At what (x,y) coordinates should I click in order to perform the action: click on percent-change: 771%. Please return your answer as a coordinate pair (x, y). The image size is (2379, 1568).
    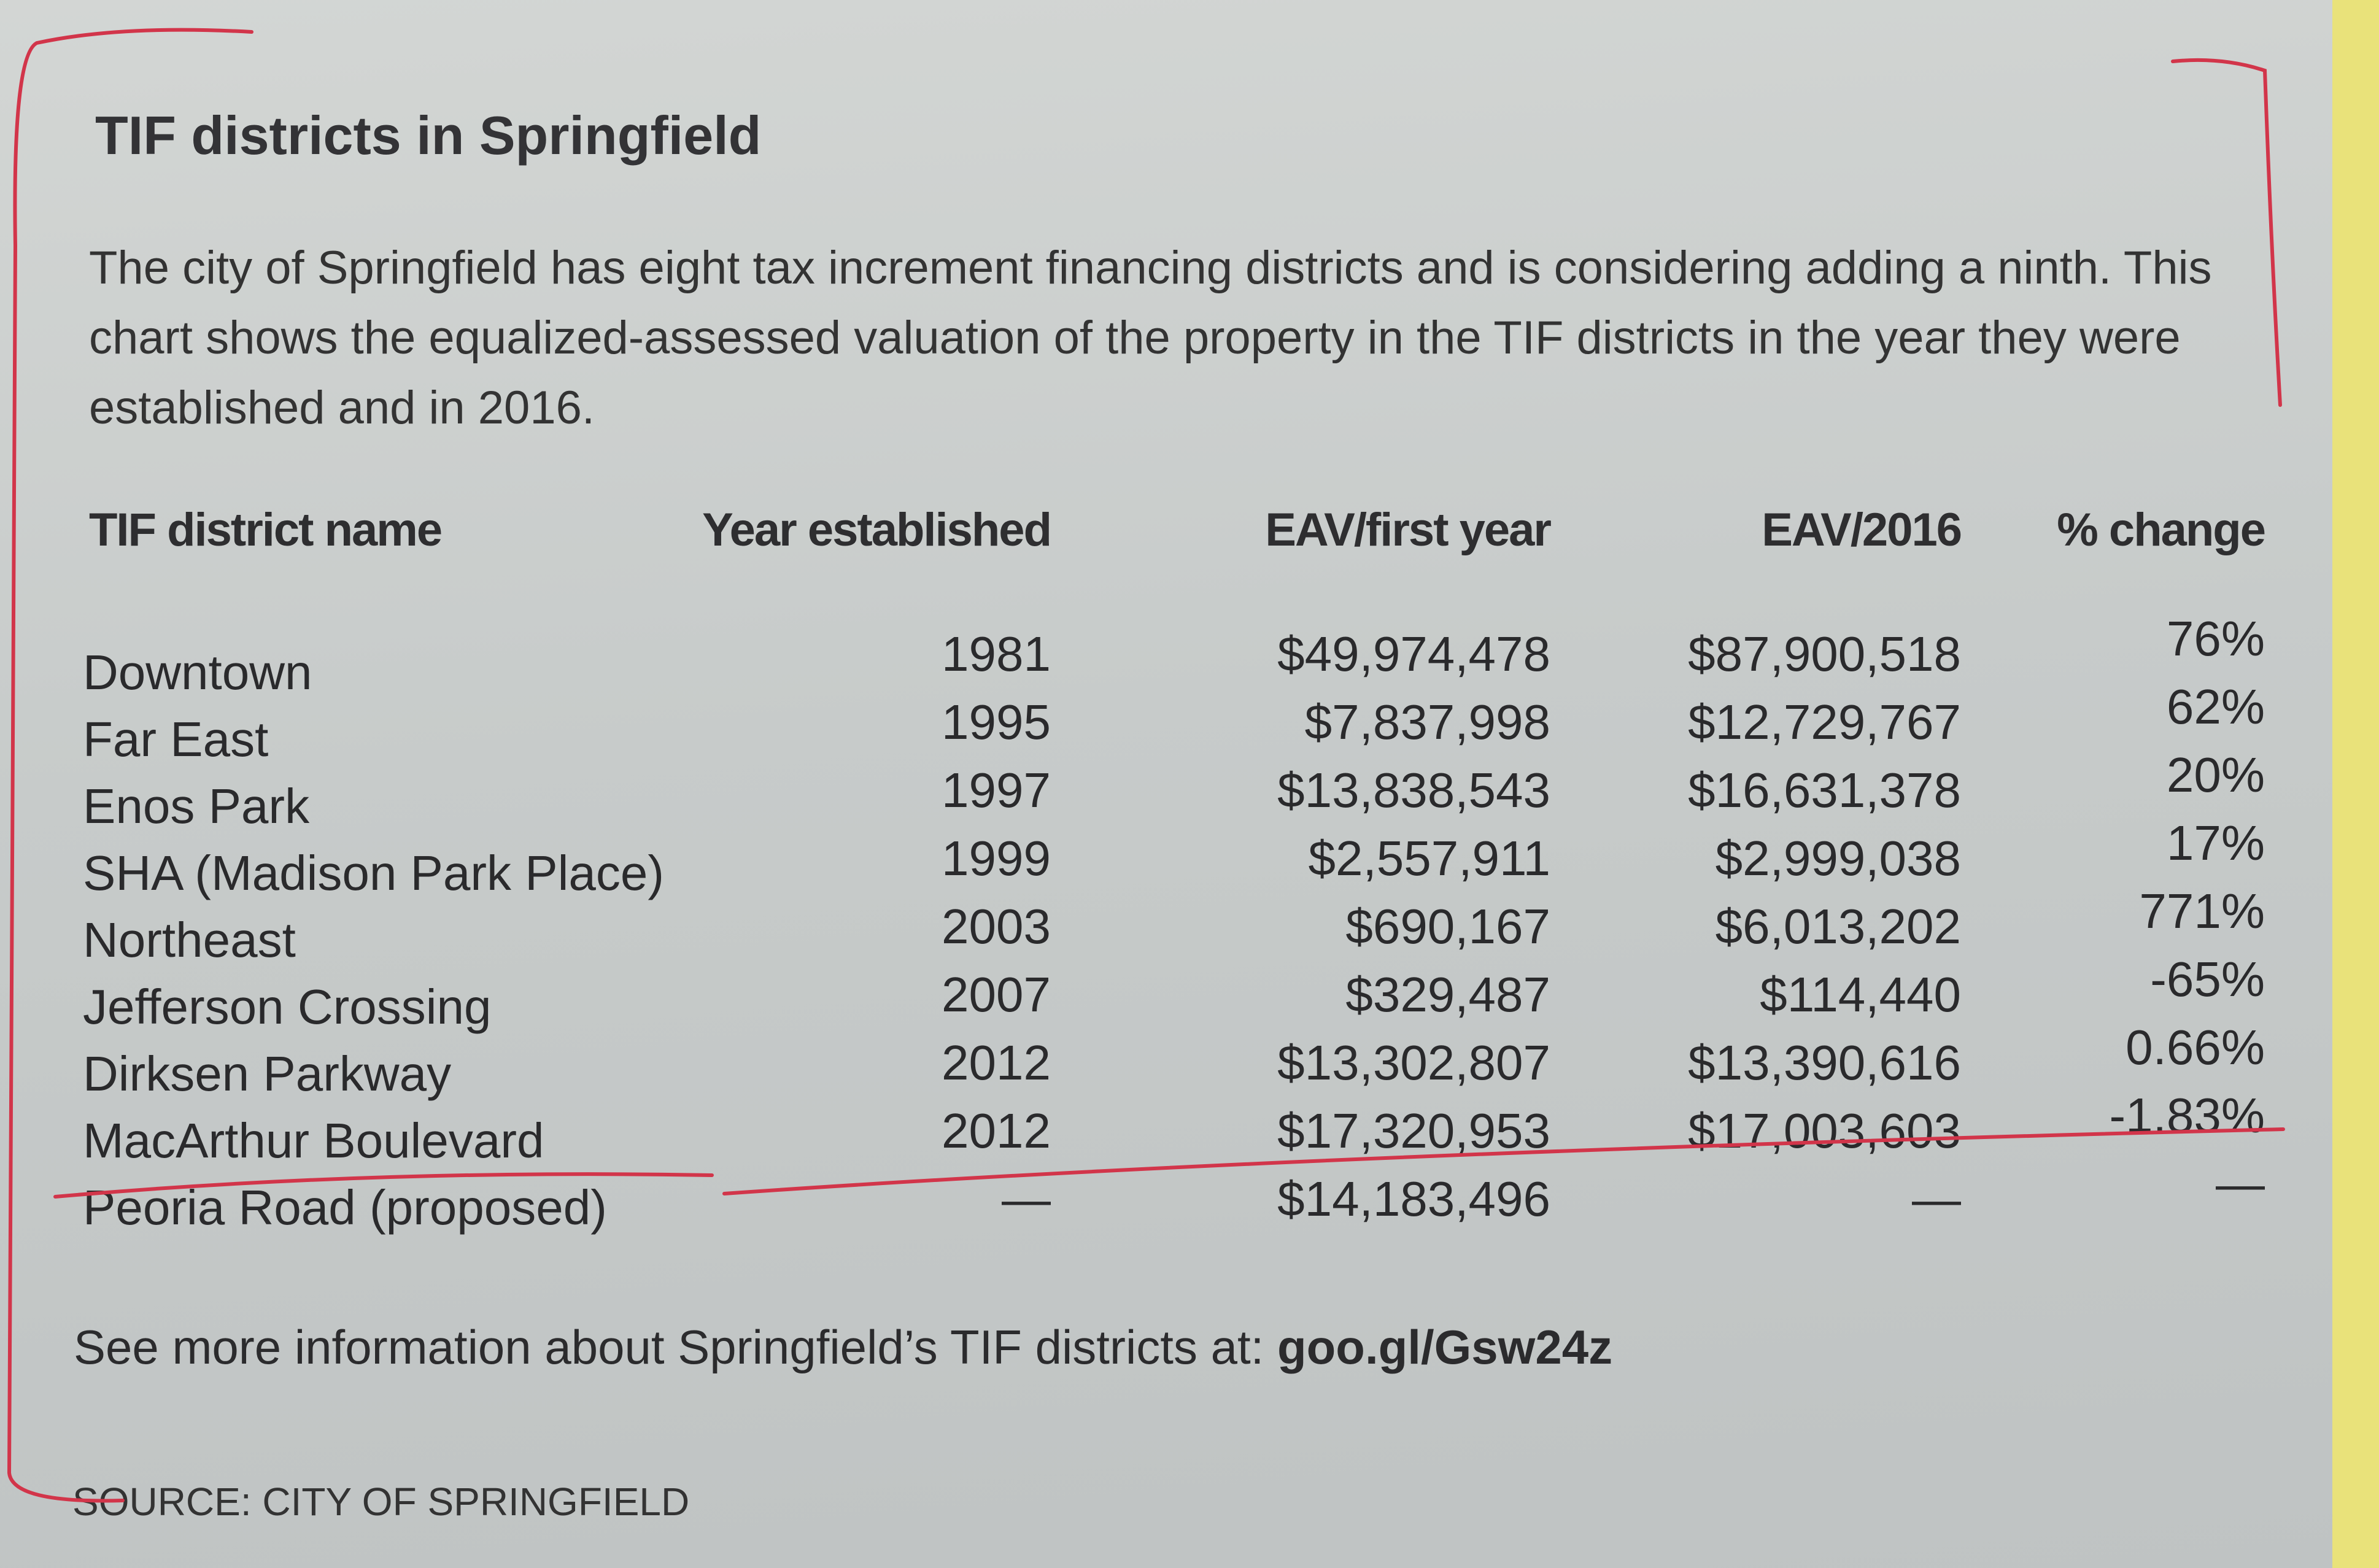
    Looking at the image, I should click on (2202, 911).